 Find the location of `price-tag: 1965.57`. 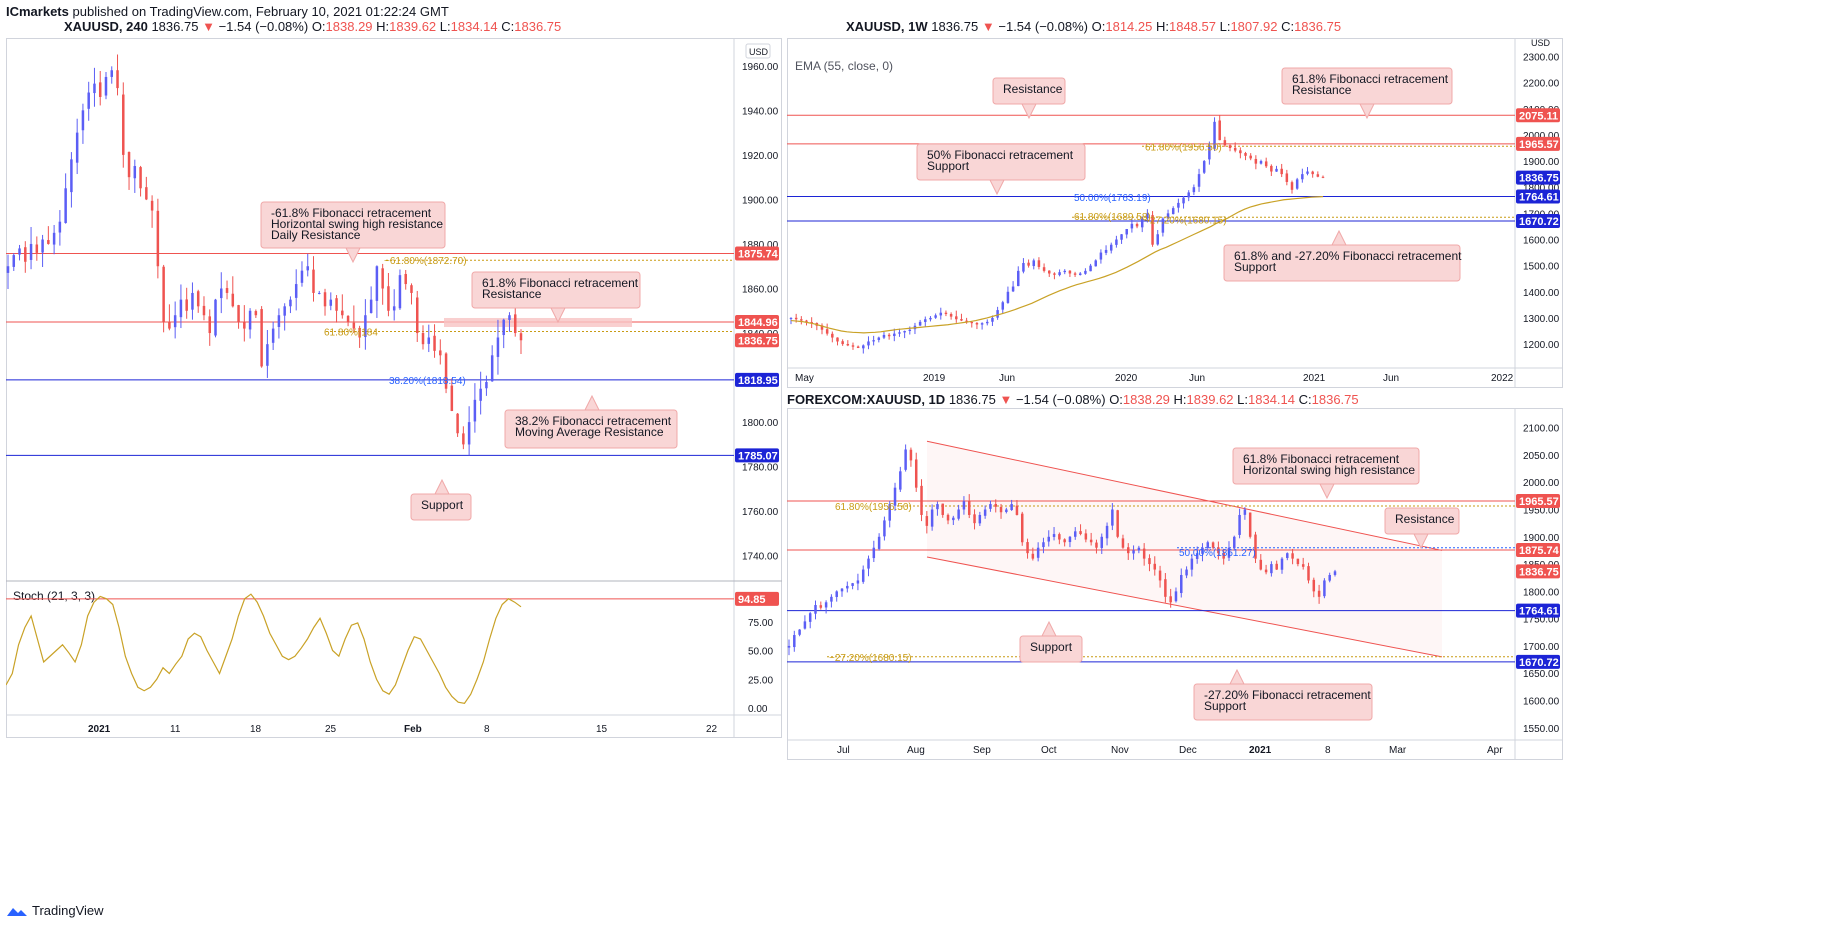

price-tag: 1965.57 is located at coordinates (1538, 501).